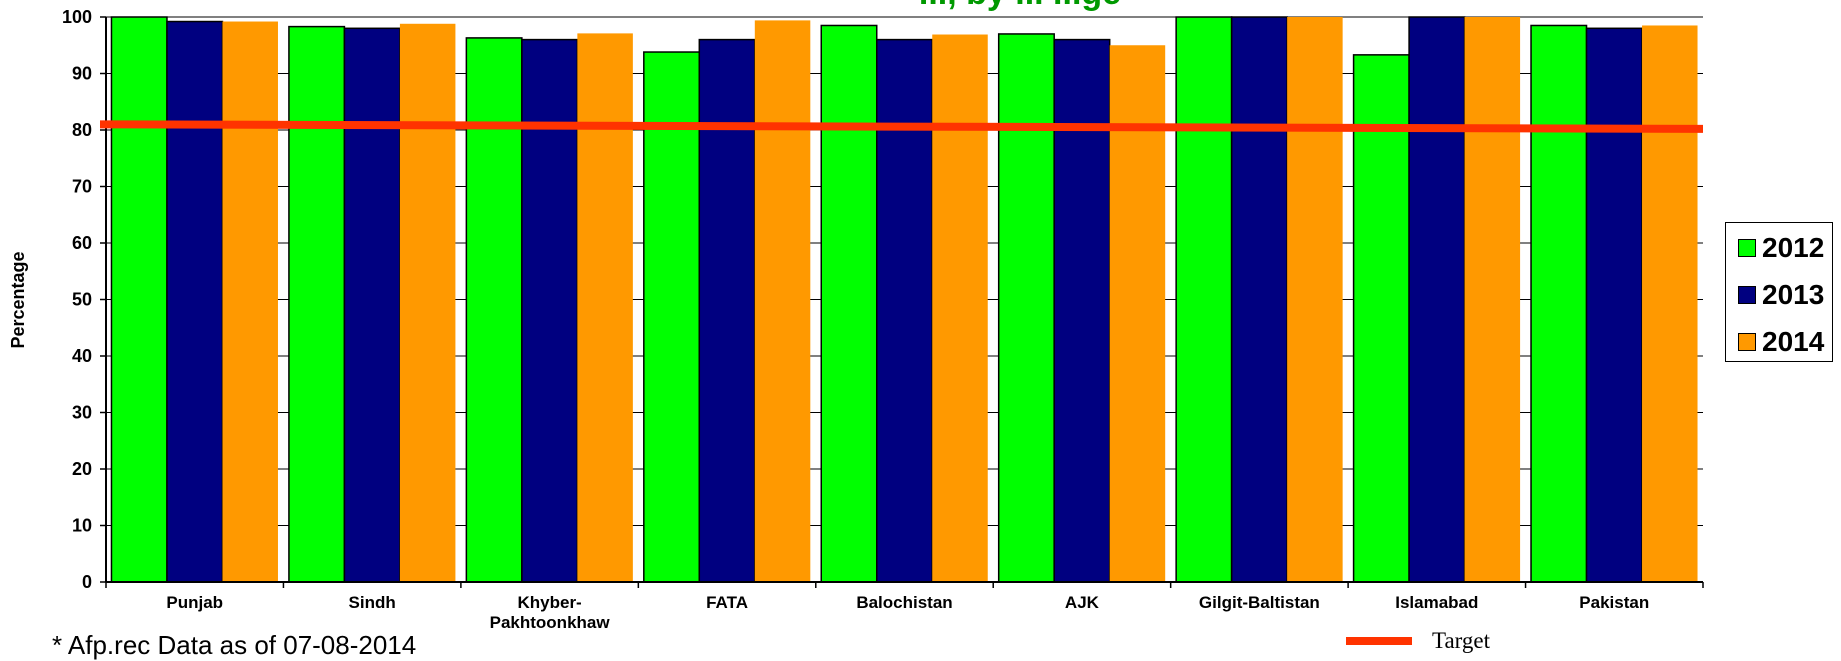 This screenshot has width=1841, height=661. I want to click on footnote: * Afp.rec Data as of 07-08-2014, so click(234, 645).